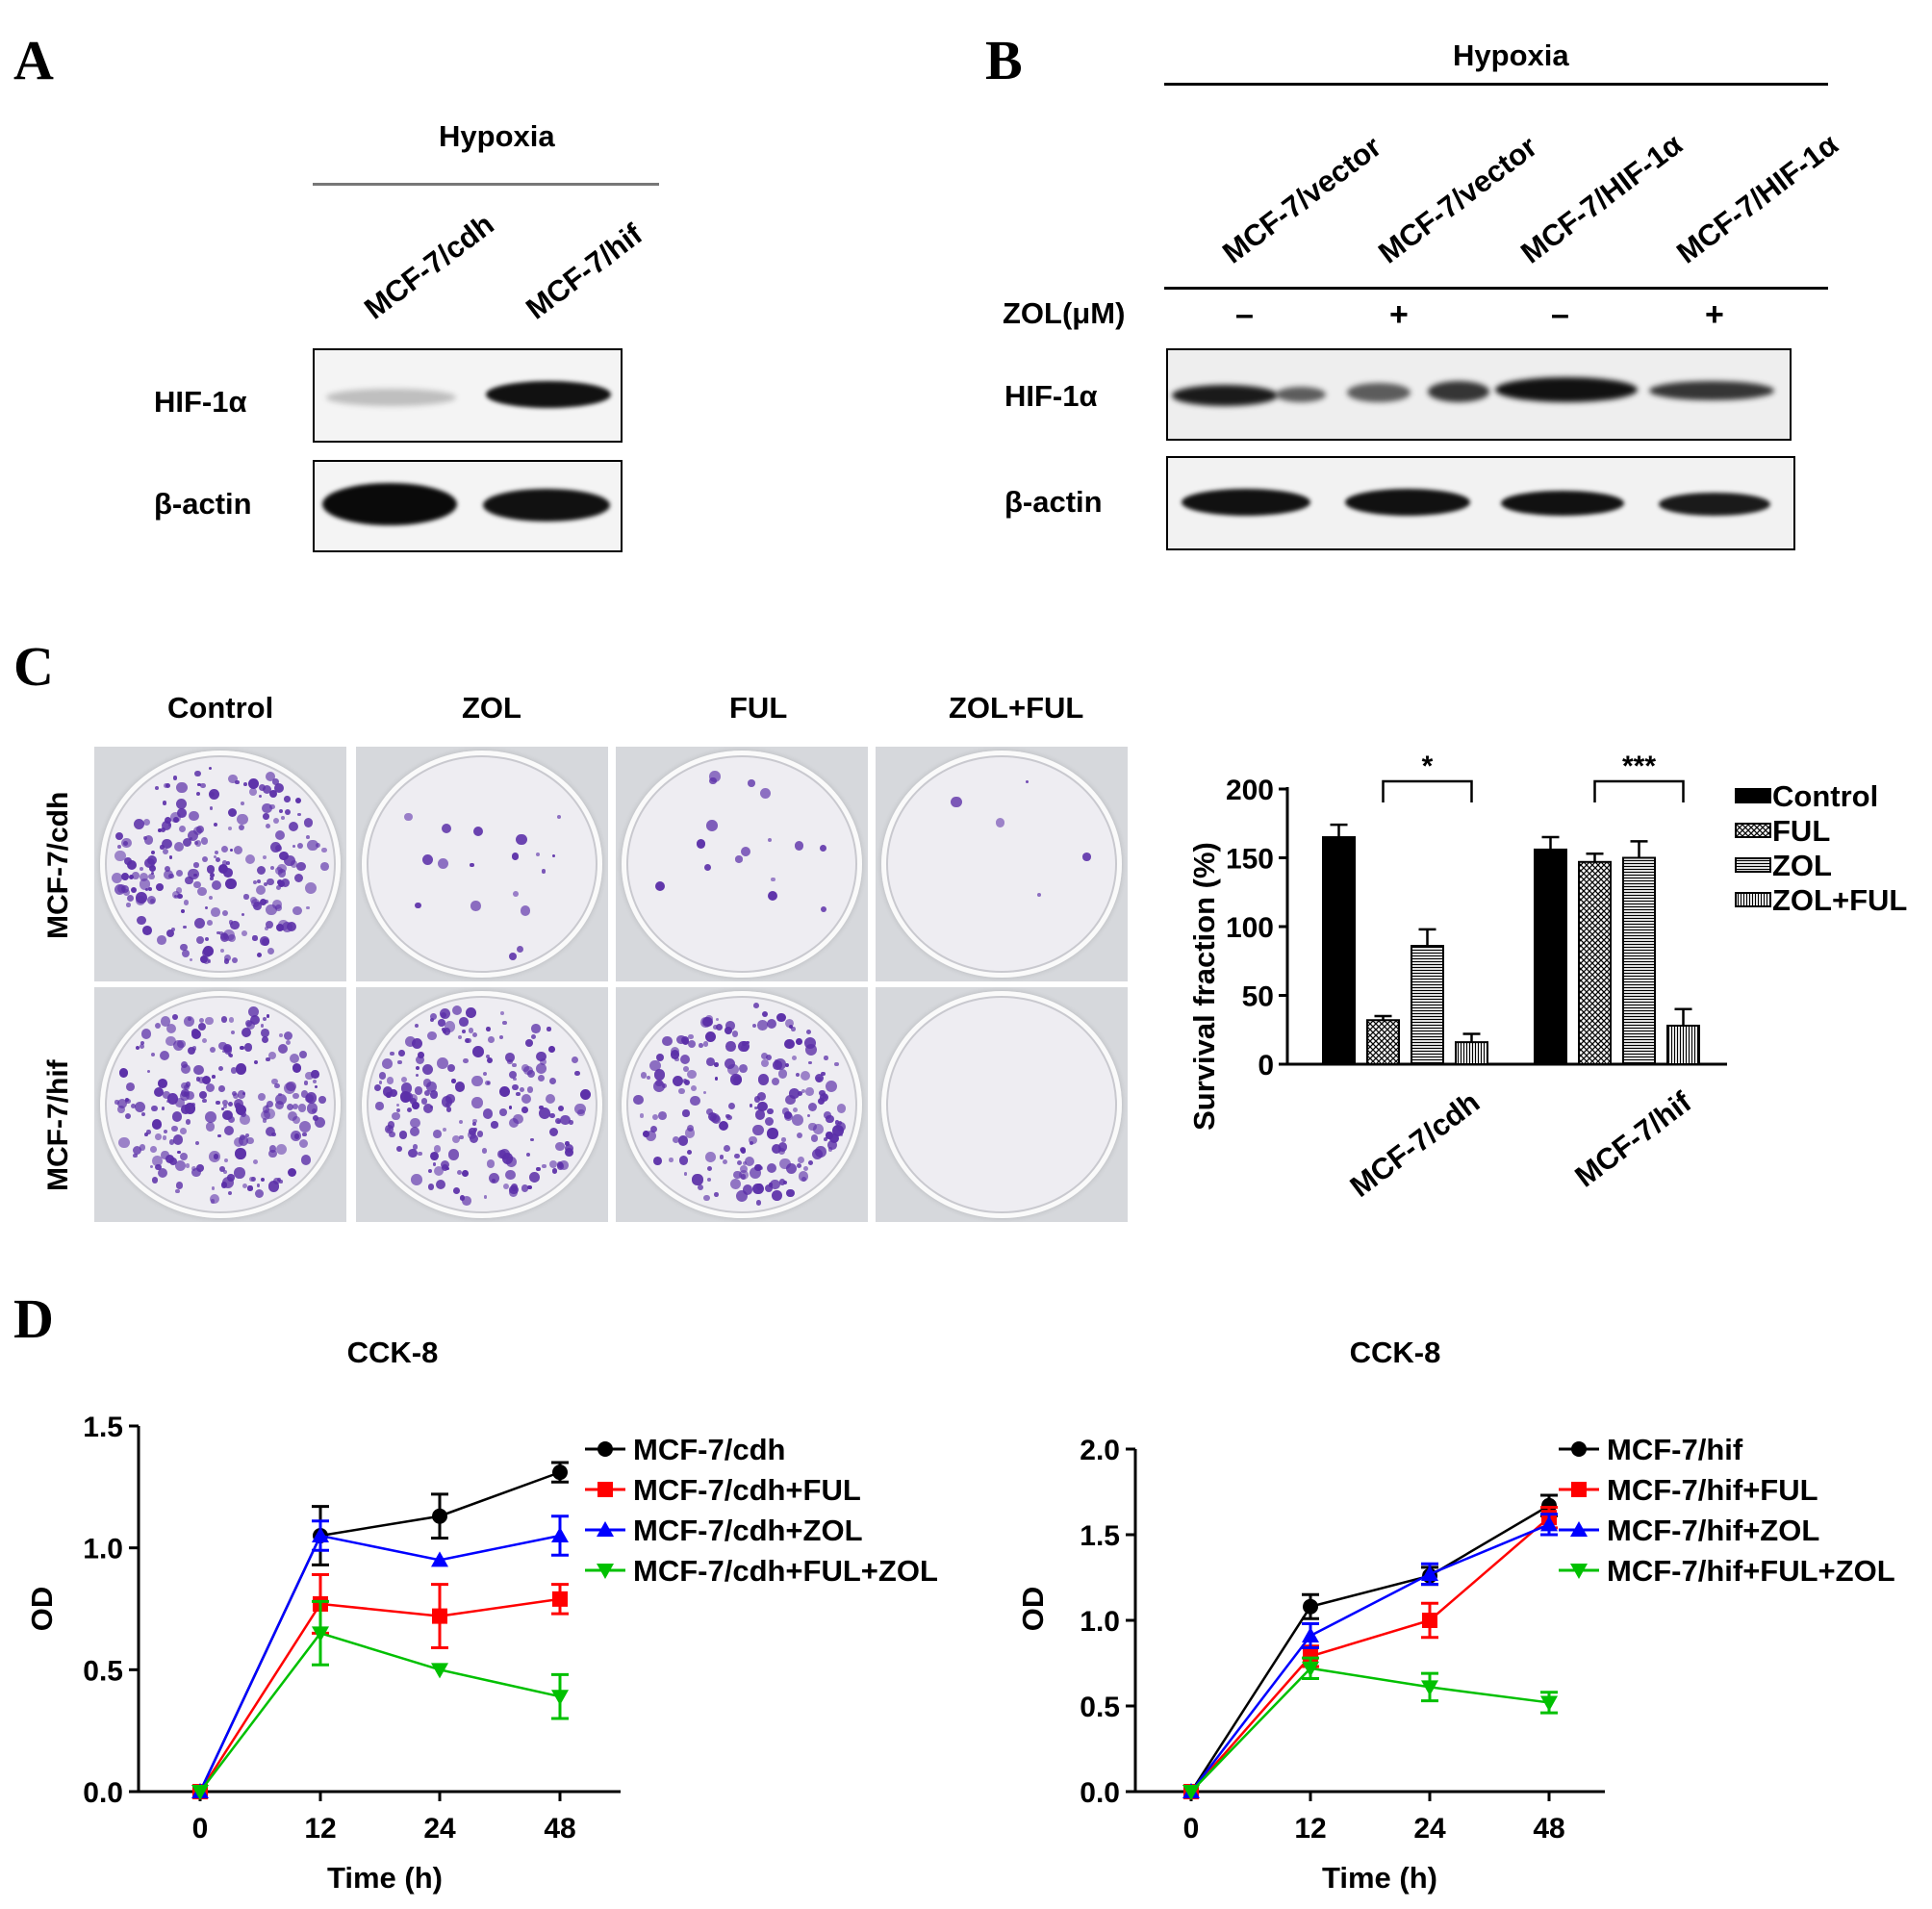 The width and height of the screenshot is (1932, 1909). I want to click on legend-label: MCF-7/hif+FUL+ZOL, so click(1751, 1571).